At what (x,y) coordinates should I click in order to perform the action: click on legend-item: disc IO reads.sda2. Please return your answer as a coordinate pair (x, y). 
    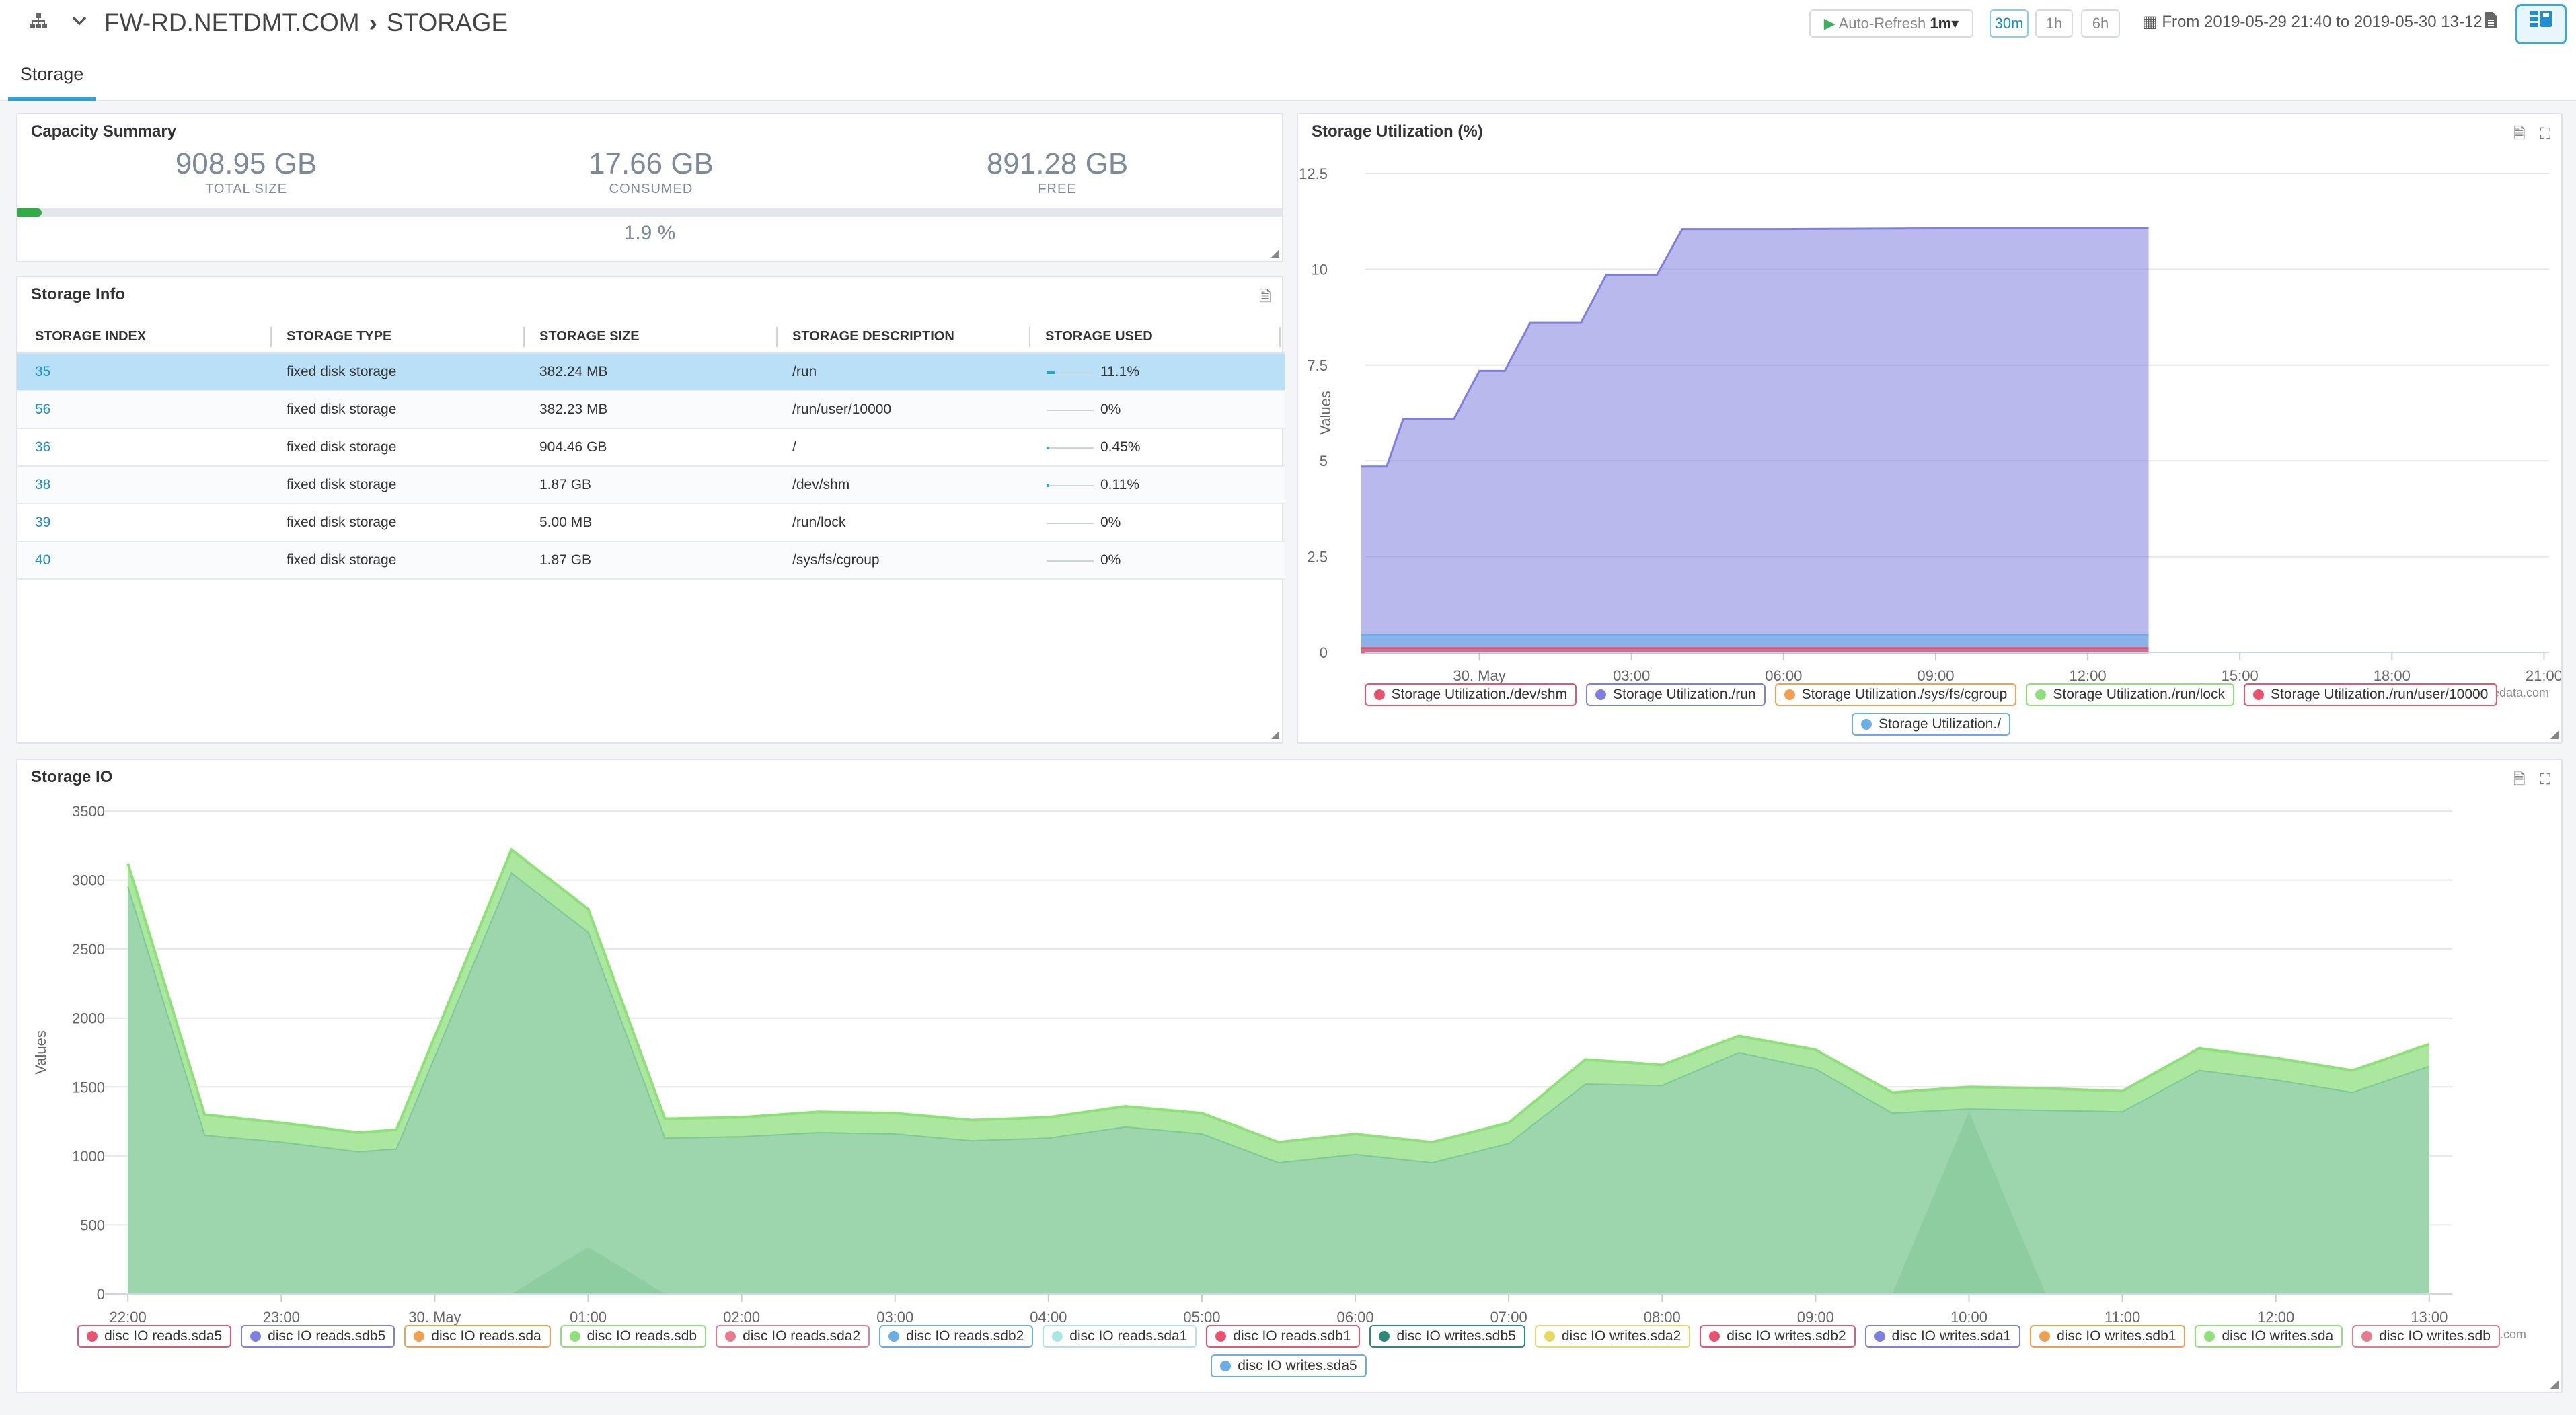
    Looking at the image, I should click on (793, 1336).